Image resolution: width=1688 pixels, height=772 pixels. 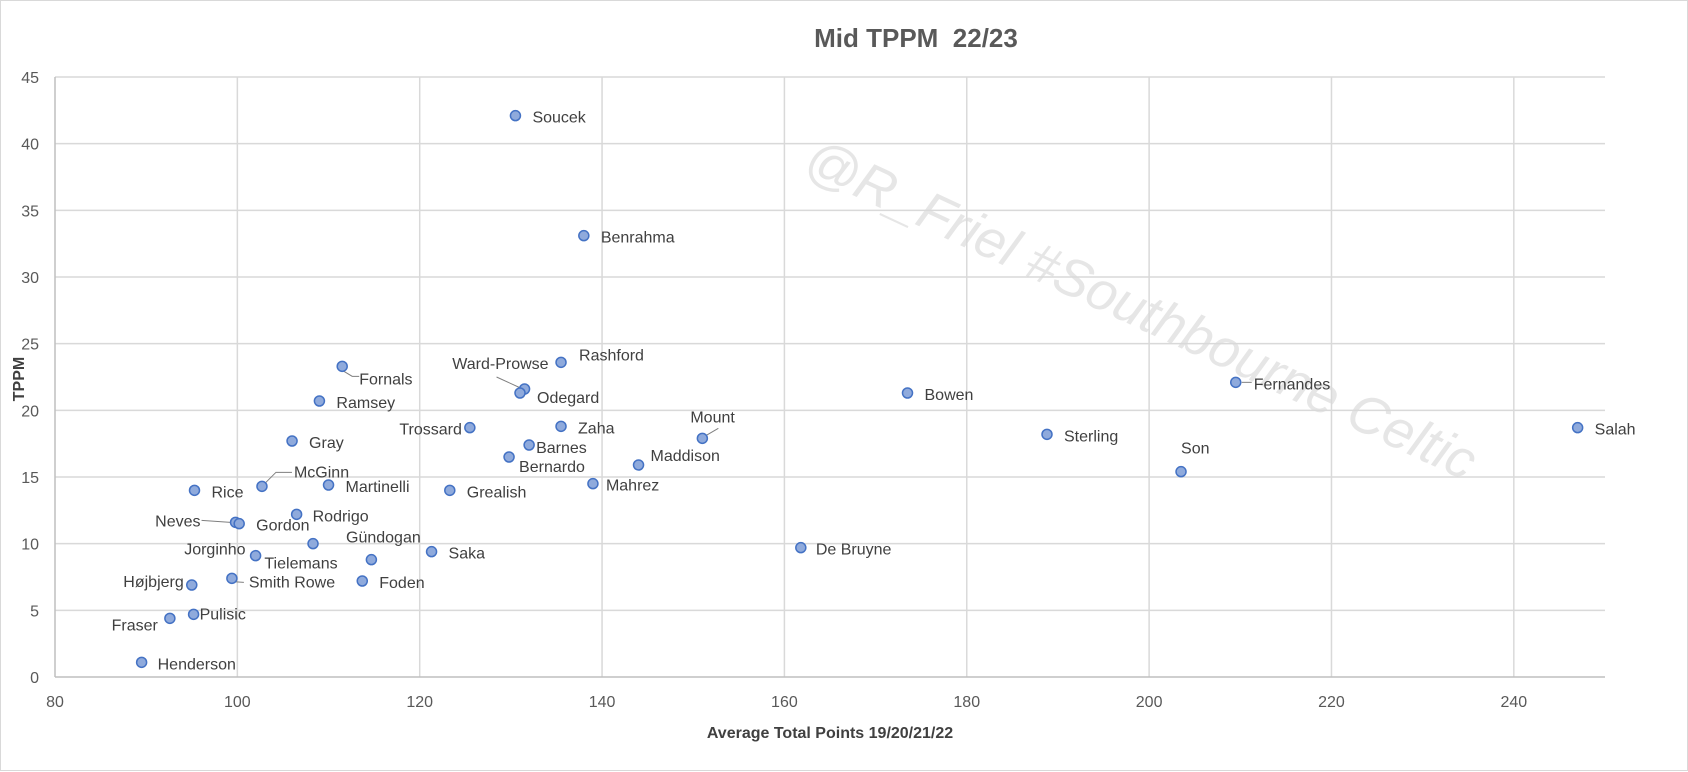 I want to click on point-label: Barnes, so click(x=561, y=448).